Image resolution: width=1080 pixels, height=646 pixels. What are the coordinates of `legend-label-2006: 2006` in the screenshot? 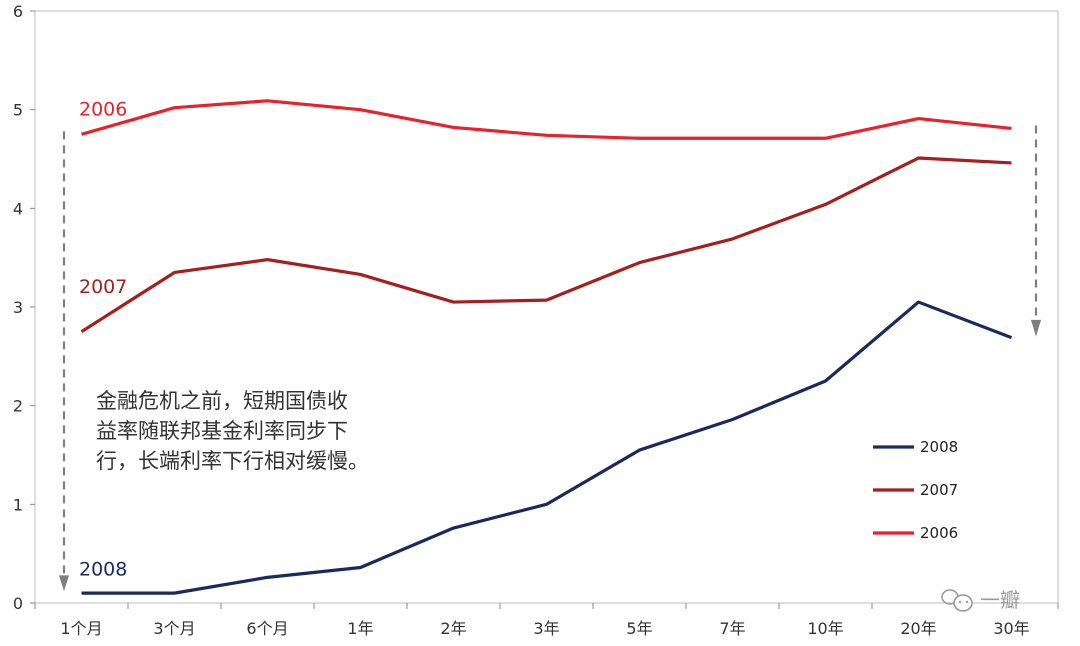 It's located at (939, 533).